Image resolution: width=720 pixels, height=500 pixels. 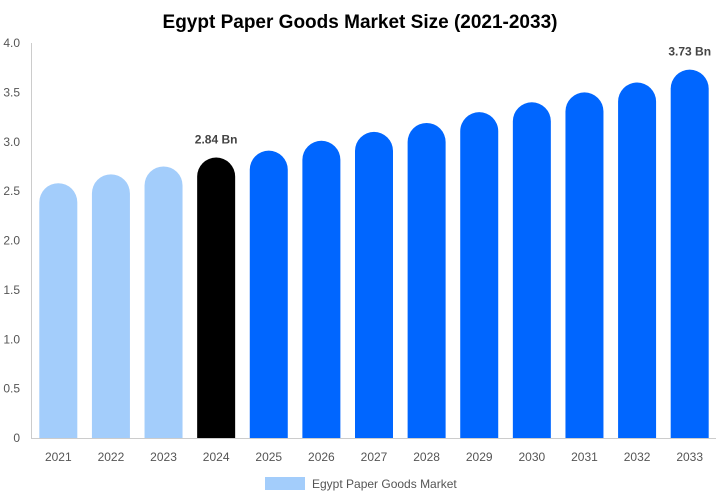 I want to click on y-tick-label: 2.0, so click(x=11, y=241).